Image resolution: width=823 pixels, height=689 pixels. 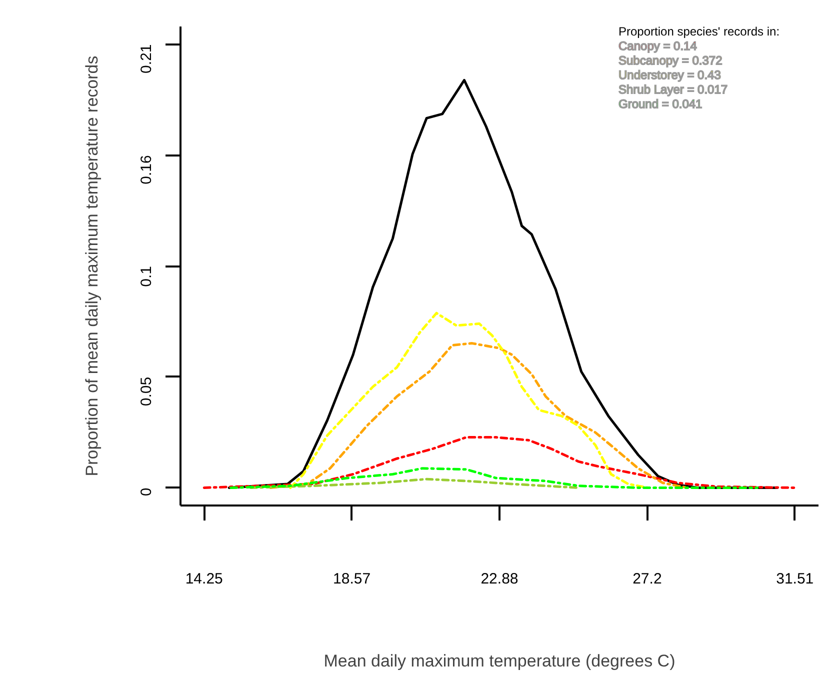 What do you see at coordinates (499, 579) in the screenshot?
I see `x-tick-label: 22.88` at bounding box center [499, 579].